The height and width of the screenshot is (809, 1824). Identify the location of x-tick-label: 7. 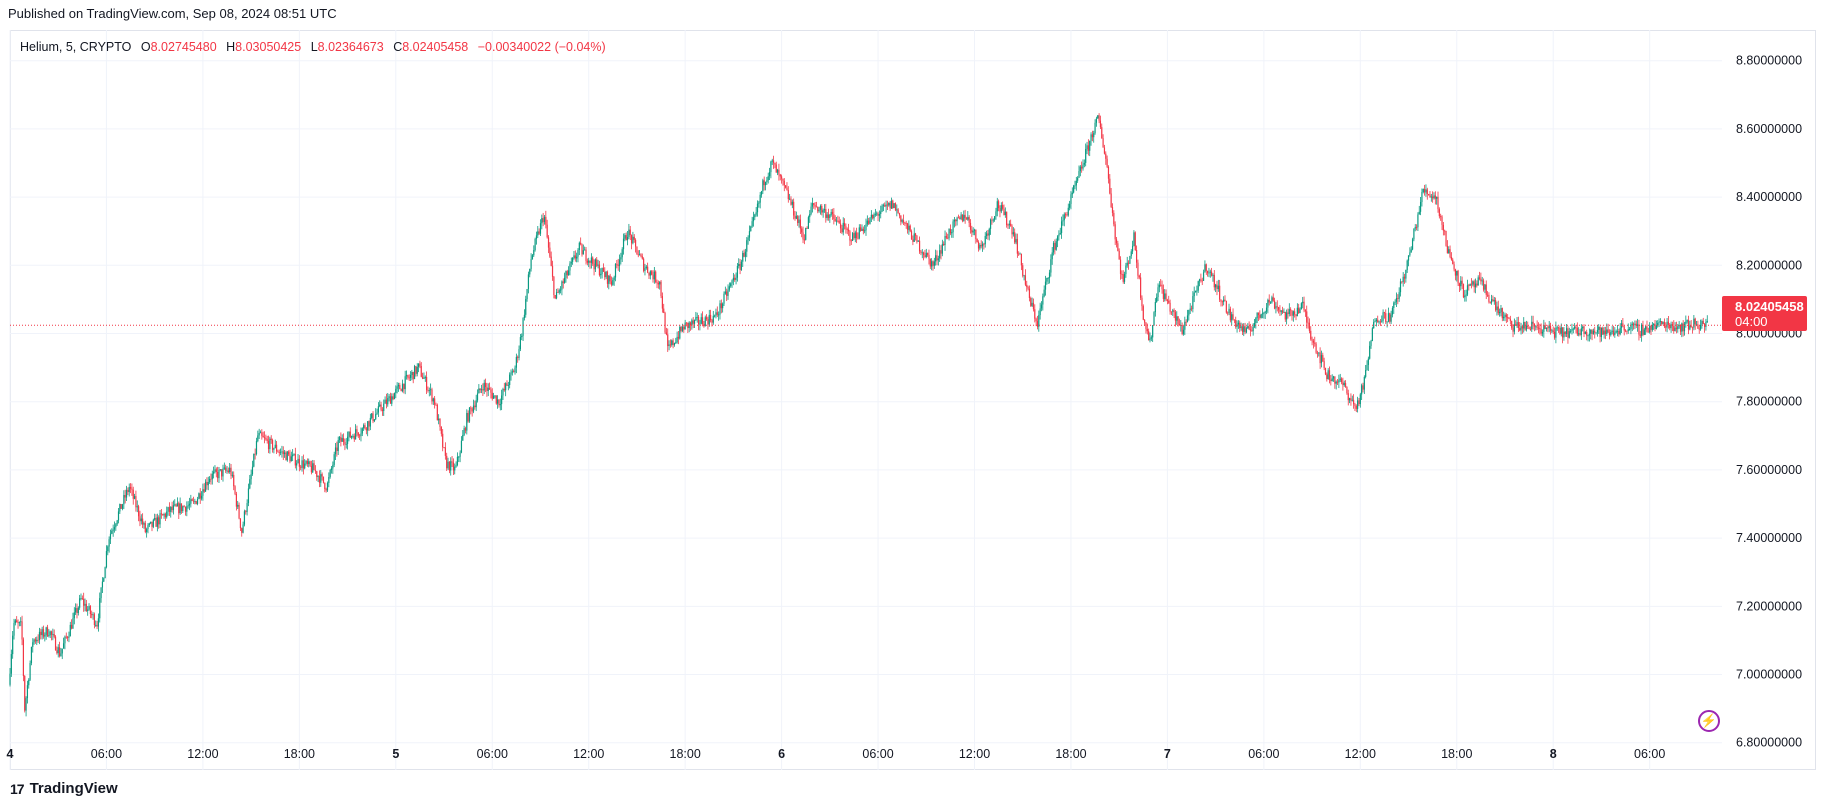
(1167, 754).